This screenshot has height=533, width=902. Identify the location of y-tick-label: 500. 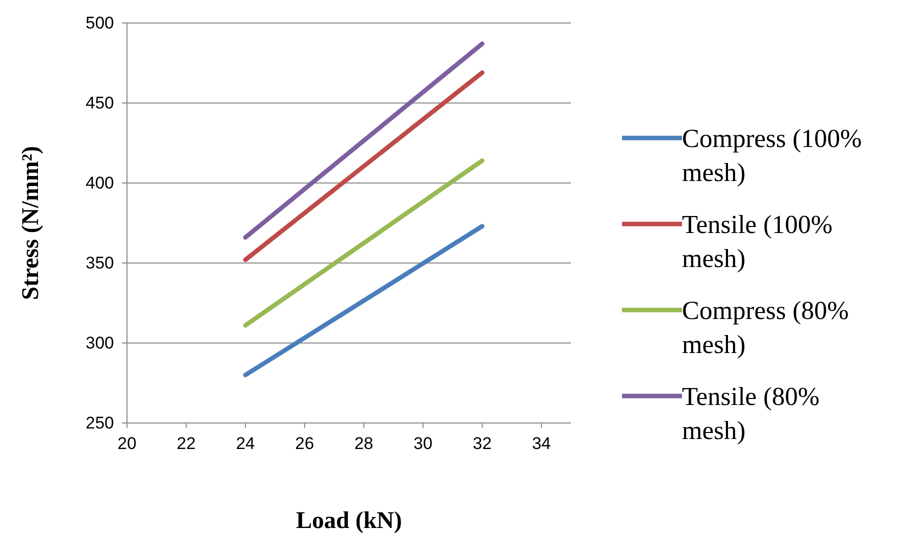
(100, 22).